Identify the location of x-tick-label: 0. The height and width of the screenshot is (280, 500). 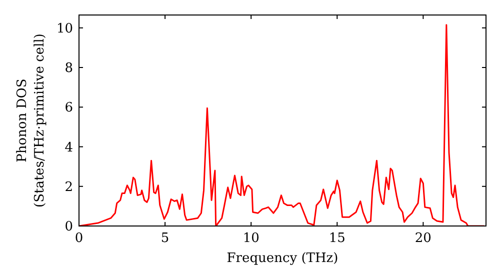
(79, 238).